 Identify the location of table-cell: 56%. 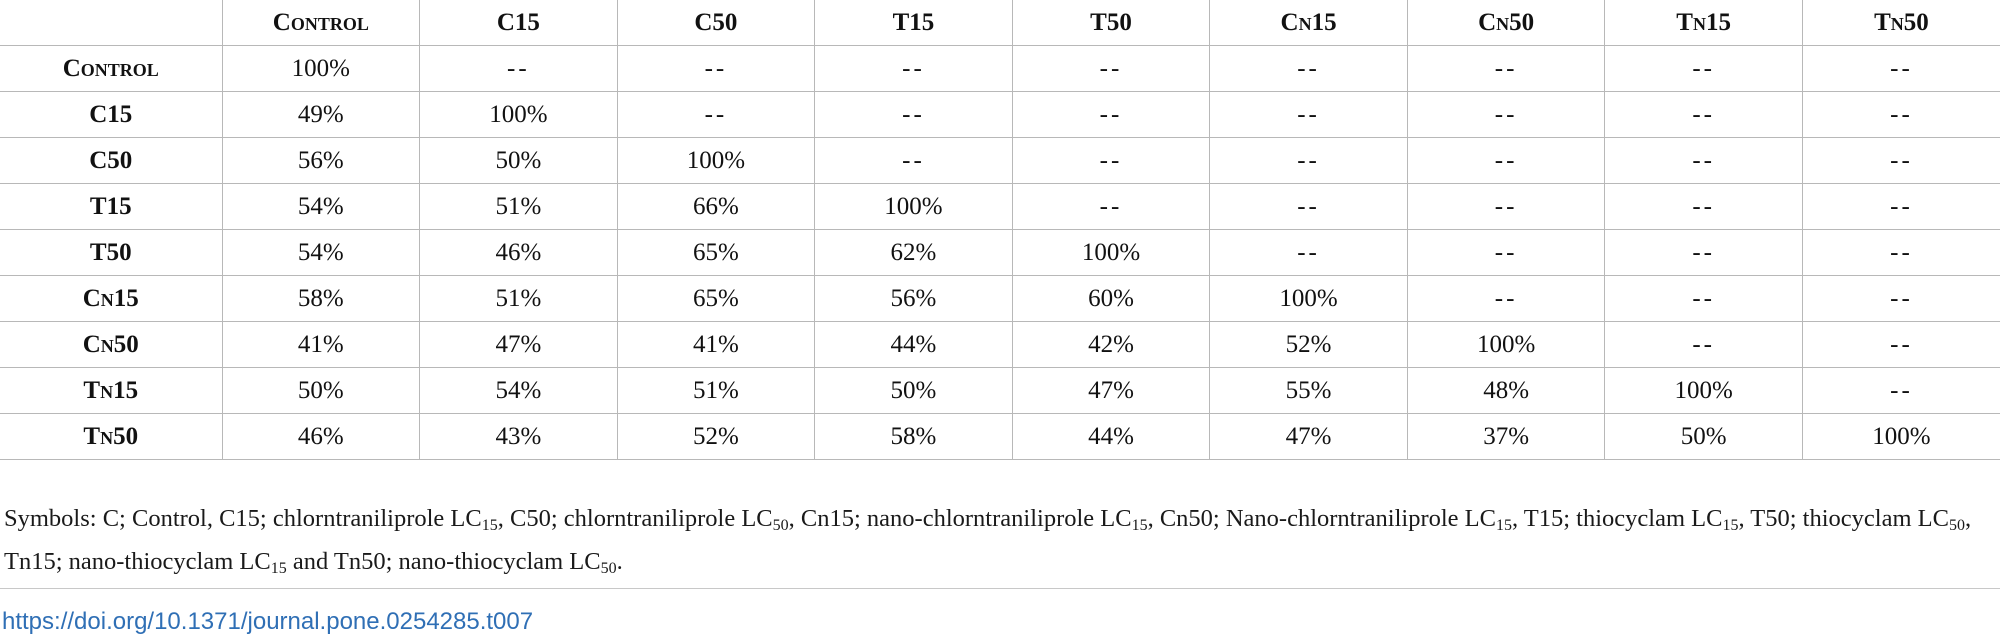
(321, 160).